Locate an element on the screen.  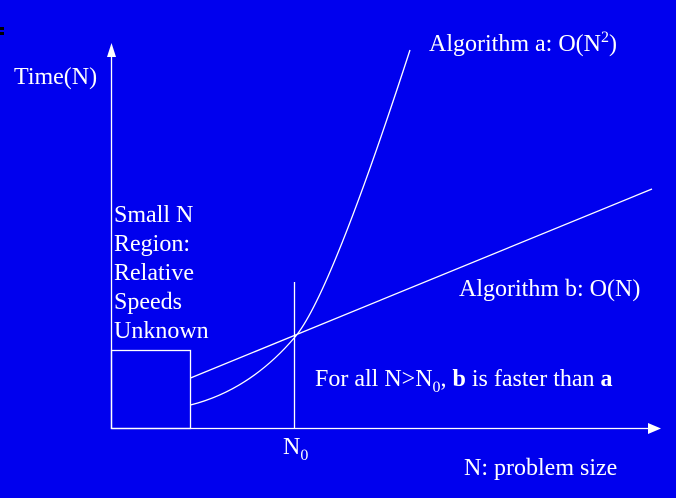
algorithm-a-label: Algorithm a: O(N2) is located at coordinates (523, 43).